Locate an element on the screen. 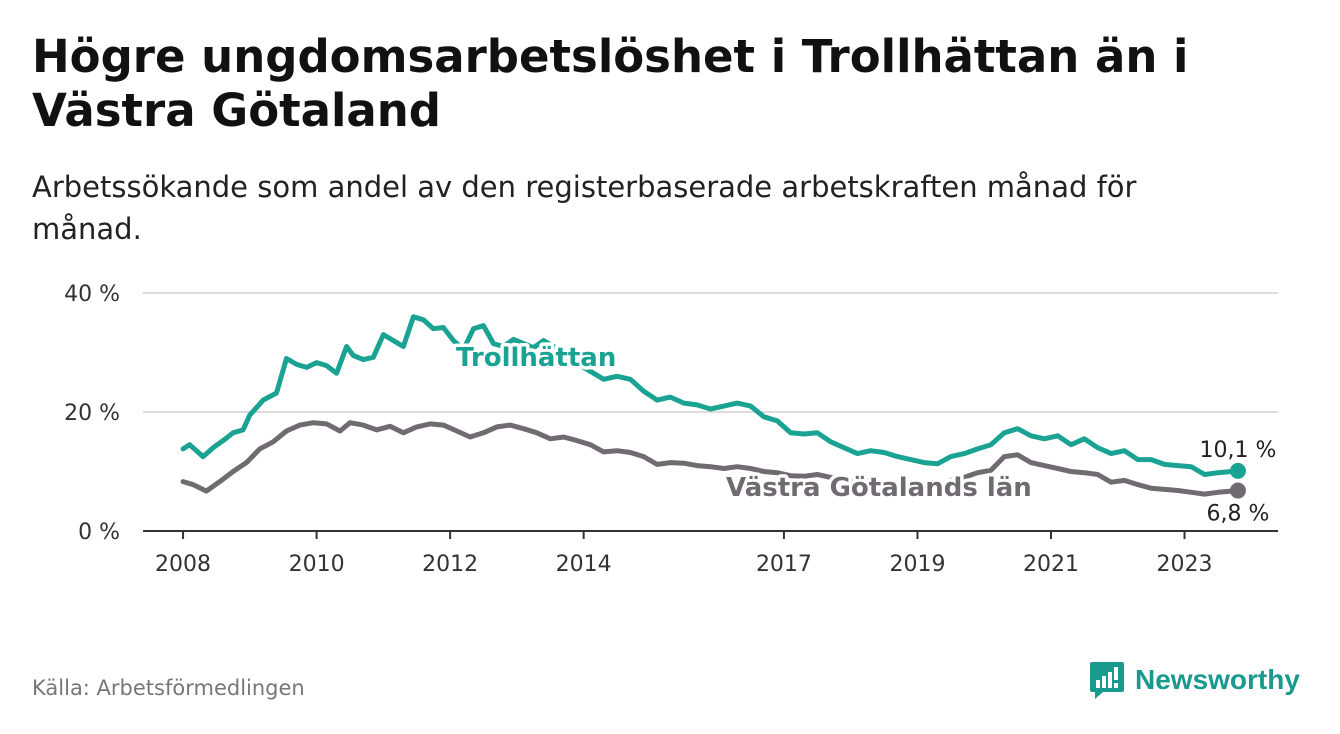 This screenshot has height=734, width=1340. trollhattan-end-label: 10,1 % is located at coordinates (1237, 450).